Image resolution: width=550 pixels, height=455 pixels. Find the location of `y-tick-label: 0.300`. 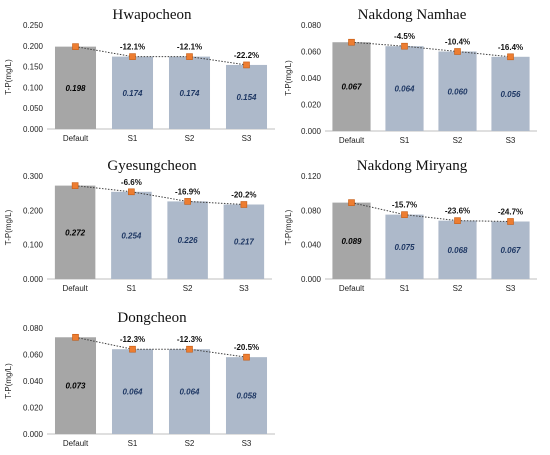

y-tick-label: 0.300 is located at coordinates (33, 176).